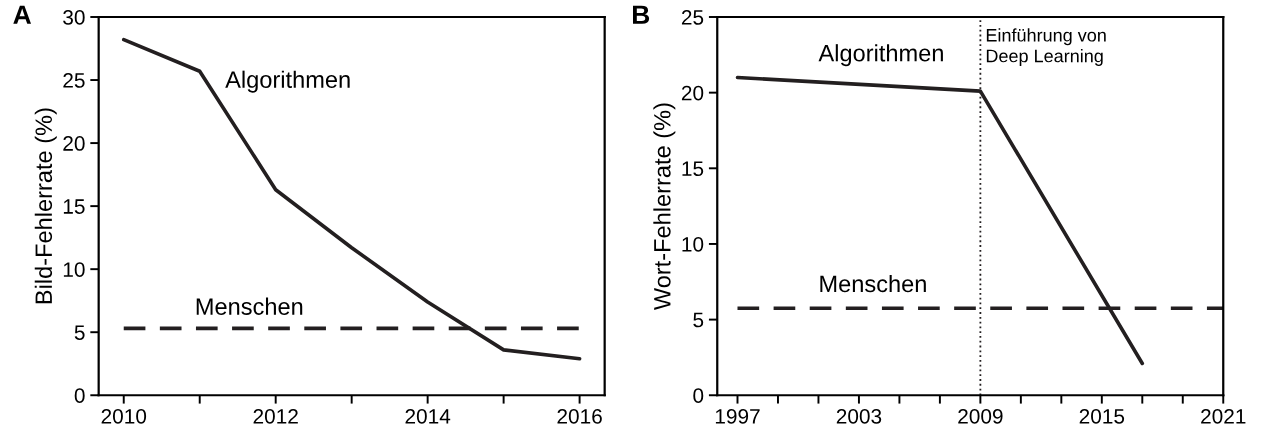  What do you see at coordinates (1046, 47) in the screenshot?
I see `ref-line-label: Einführung von Deep Learning` at bounding box center [1046, 47].